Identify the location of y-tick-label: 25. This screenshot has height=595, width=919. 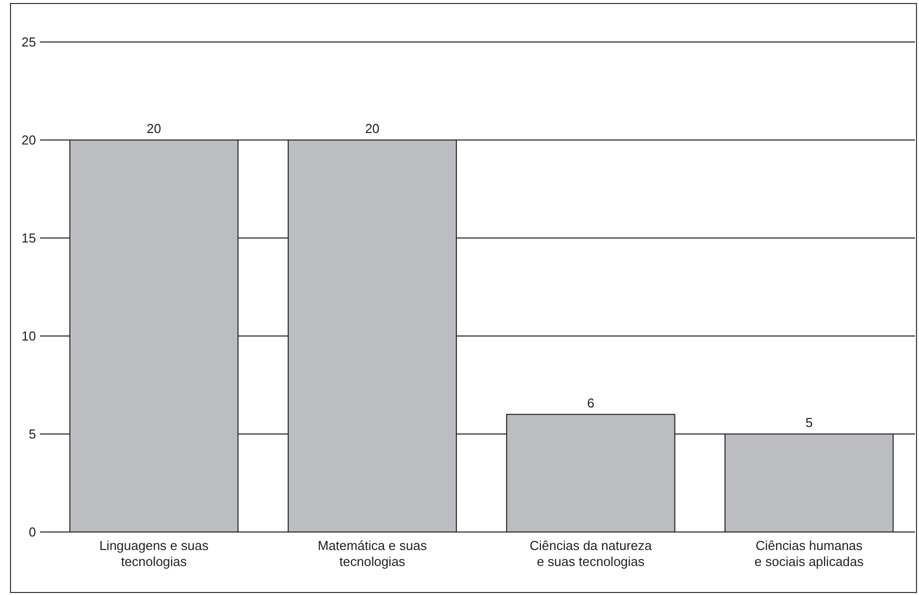
(29, 42).